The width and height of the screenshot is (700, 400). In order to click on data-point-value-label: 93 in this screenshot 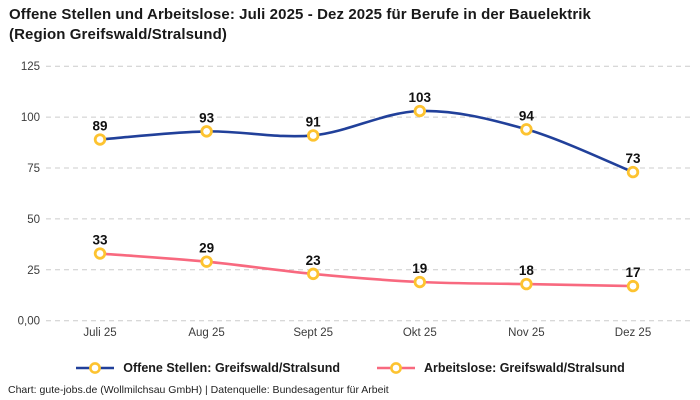, I will do `click(207, 117)`.